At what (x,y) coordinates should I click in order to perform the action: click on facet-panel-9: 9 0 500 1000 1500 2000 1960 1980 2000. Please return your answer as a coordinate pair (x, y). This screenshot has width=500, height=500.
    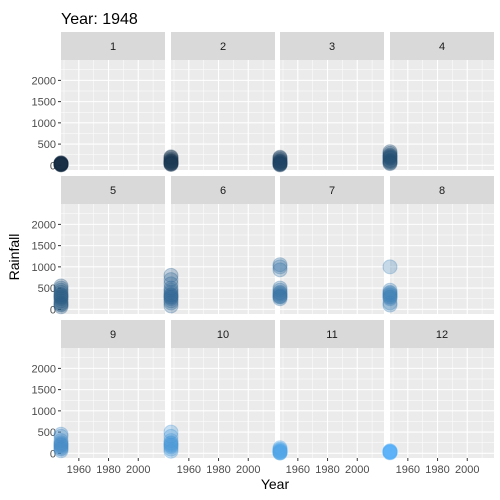
    Looking at the image, I should click on (98, 398).